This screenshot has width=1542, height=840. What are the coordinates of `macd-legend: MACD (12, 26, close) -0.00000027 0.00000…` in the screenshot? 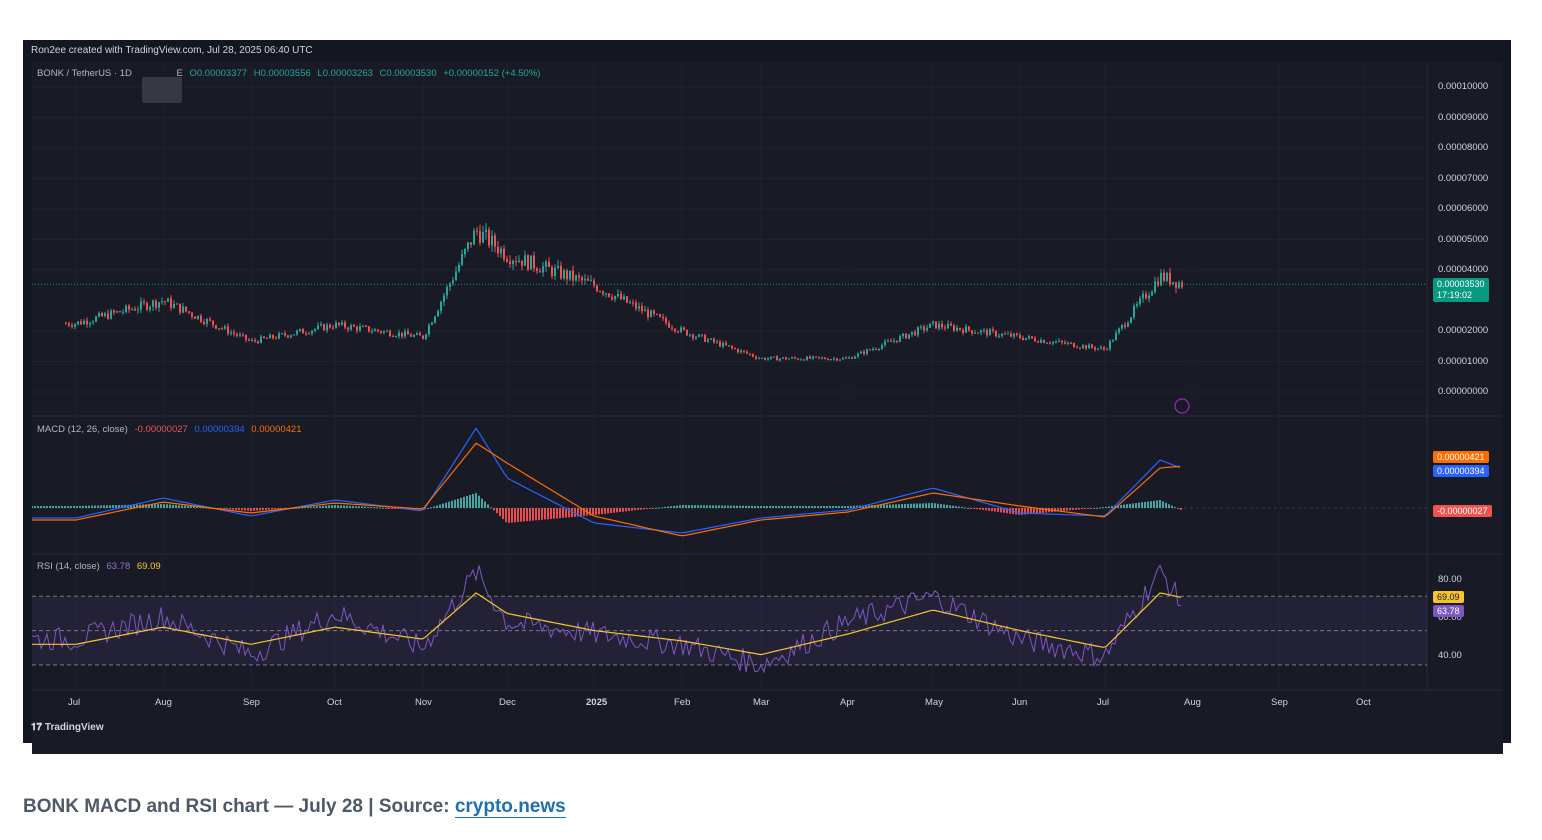 It's located at (171, 429).